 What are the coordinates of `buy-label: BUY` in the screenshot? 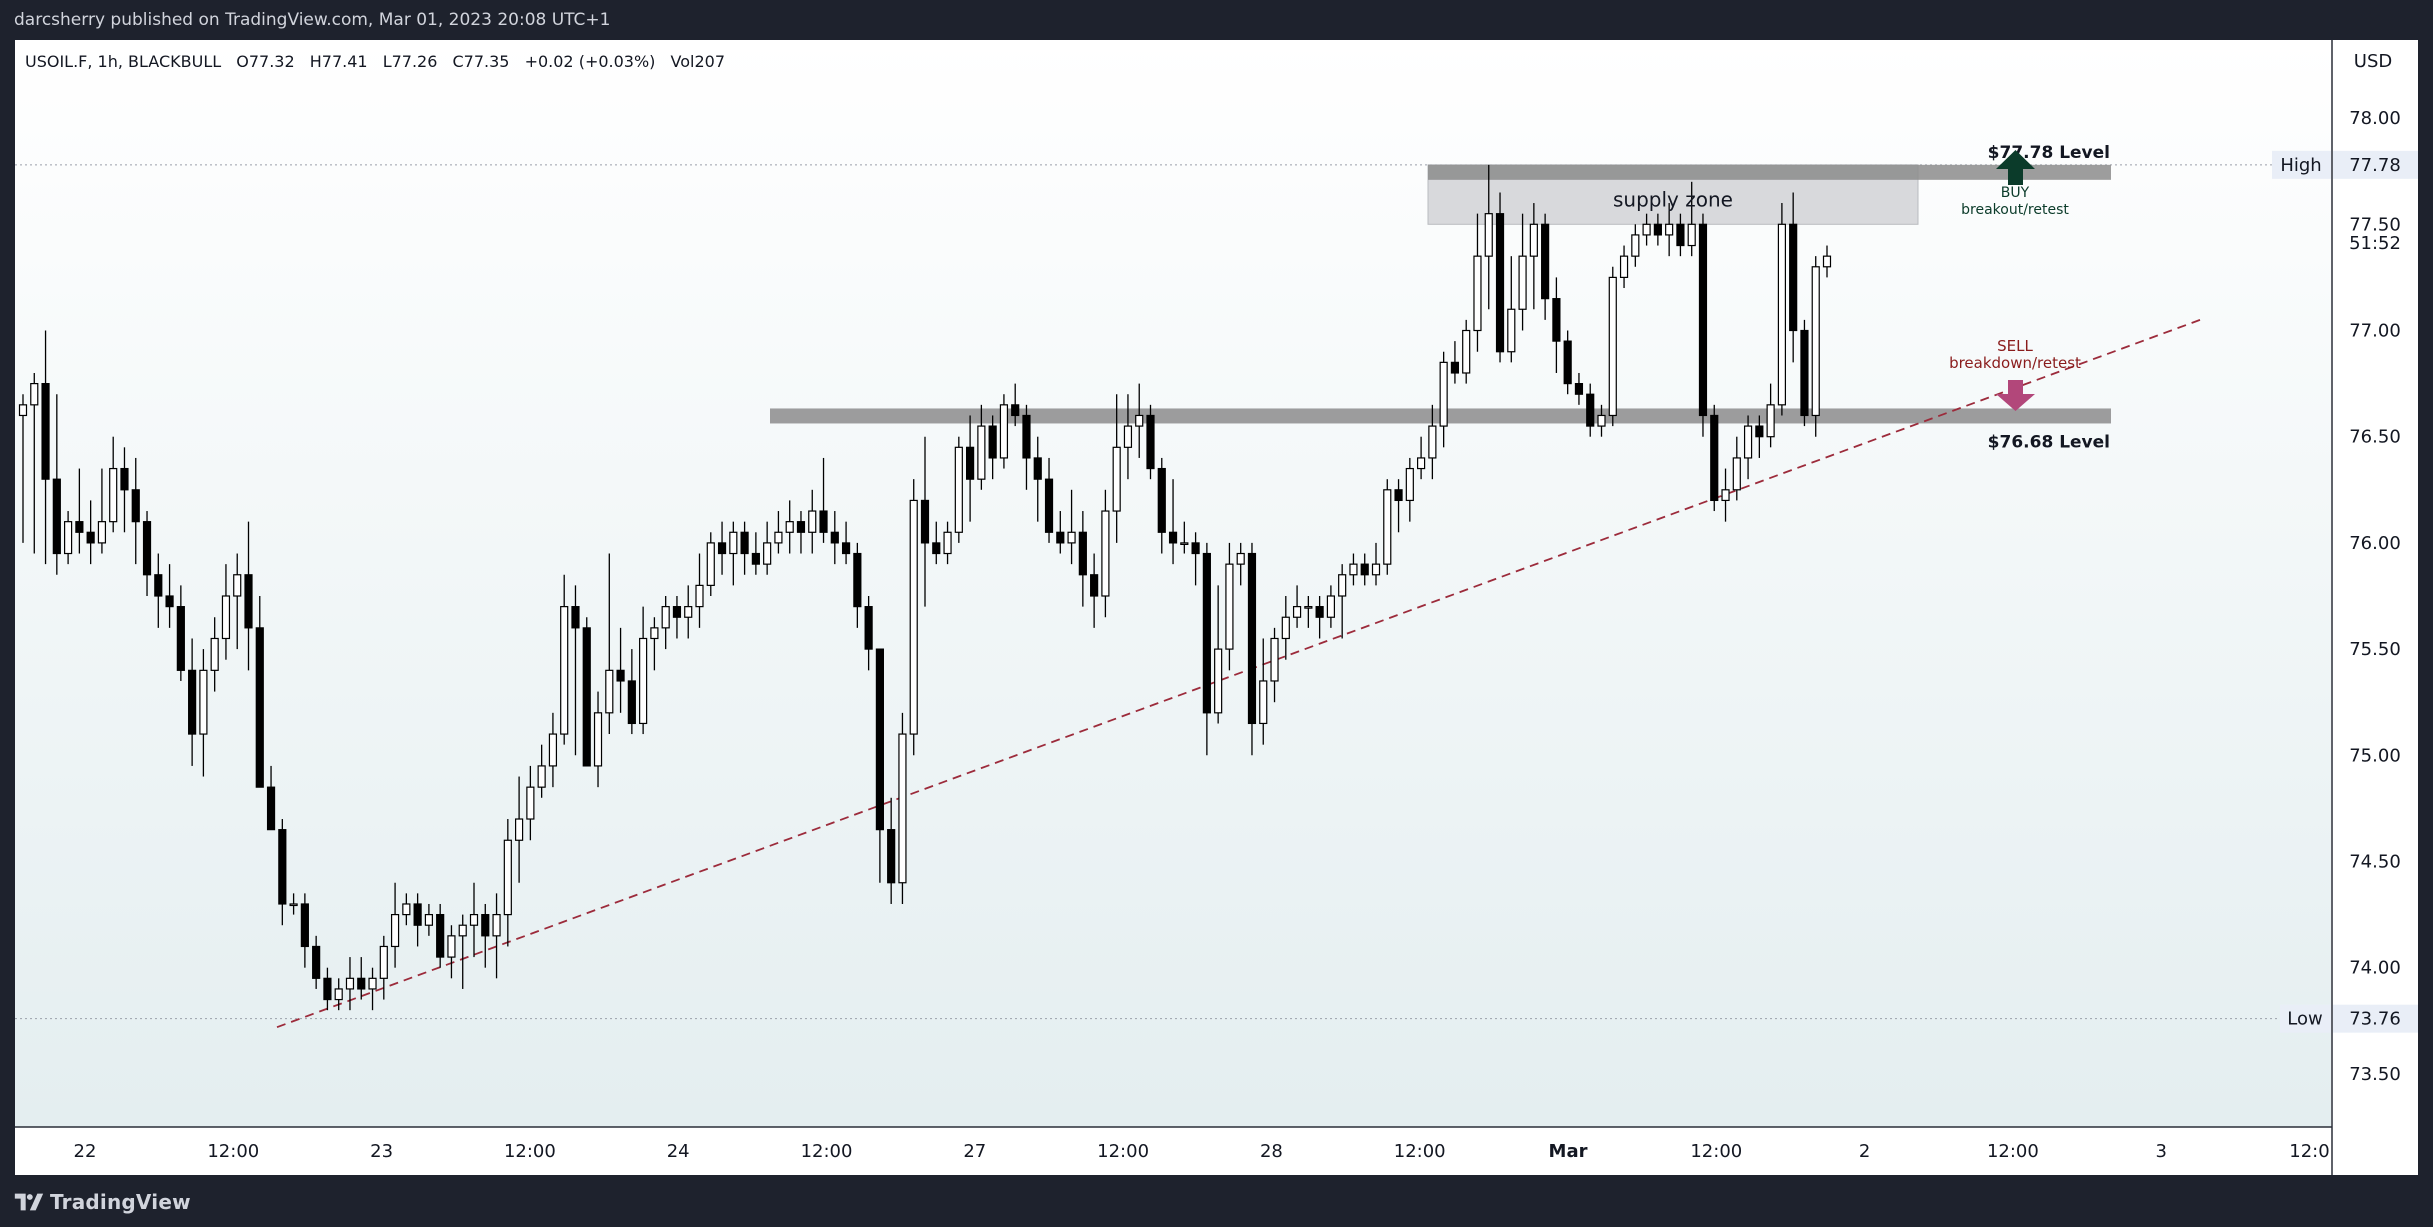 It's located at (2015, 193).